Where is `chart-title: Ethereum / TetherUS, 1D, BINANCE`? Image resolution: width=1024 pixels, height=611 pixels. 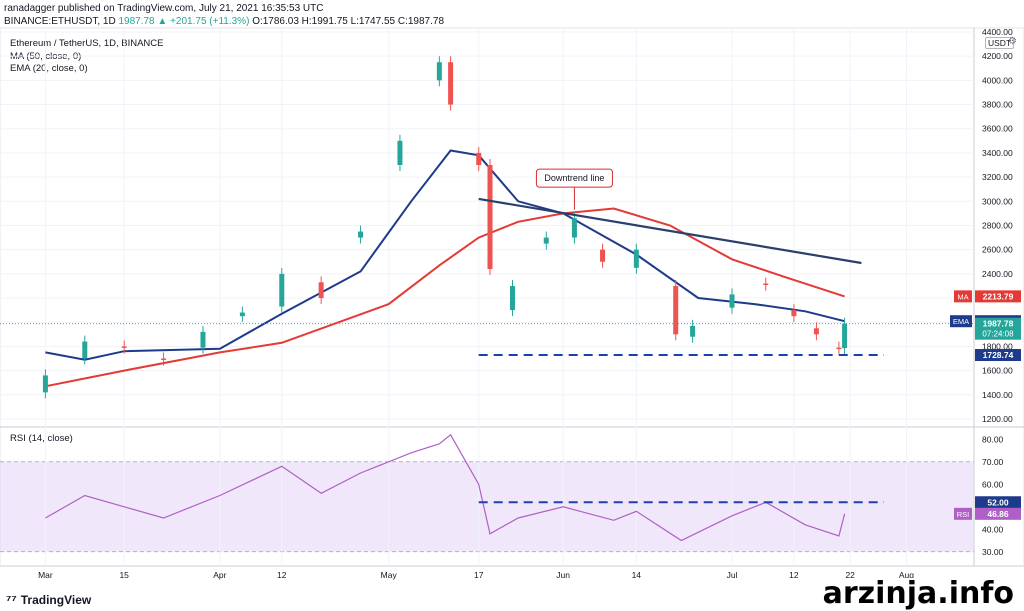 chart-title: Ethereum / TetherUS, 1D, BINANCE is located at coordinates (87, 43).